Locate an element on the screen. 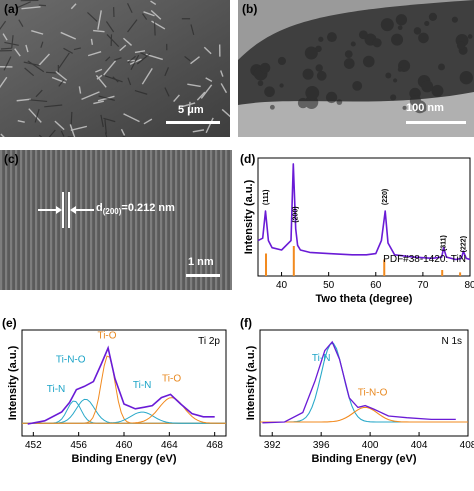 This screenshot has width=474, height=491. panel-a-sem-image: (a) 5 μm is located at coordinates (115, 68).